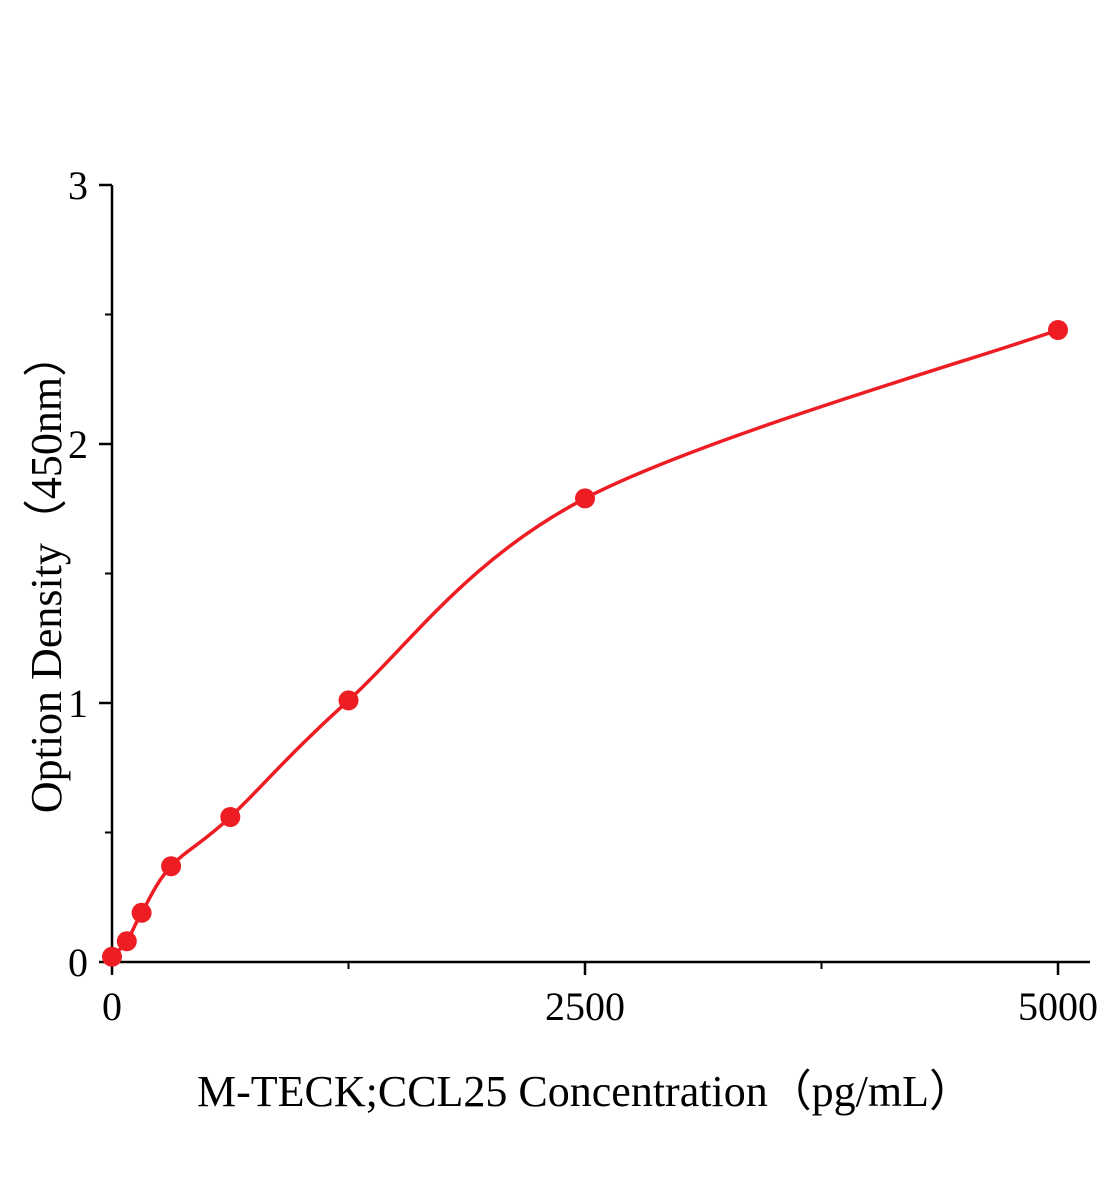  Describe the element at coordinates (585, 1091) in the screenshot. I see `x-axis-title: M-TECK;CCL25 Concentration（pg/mL）` at that location.